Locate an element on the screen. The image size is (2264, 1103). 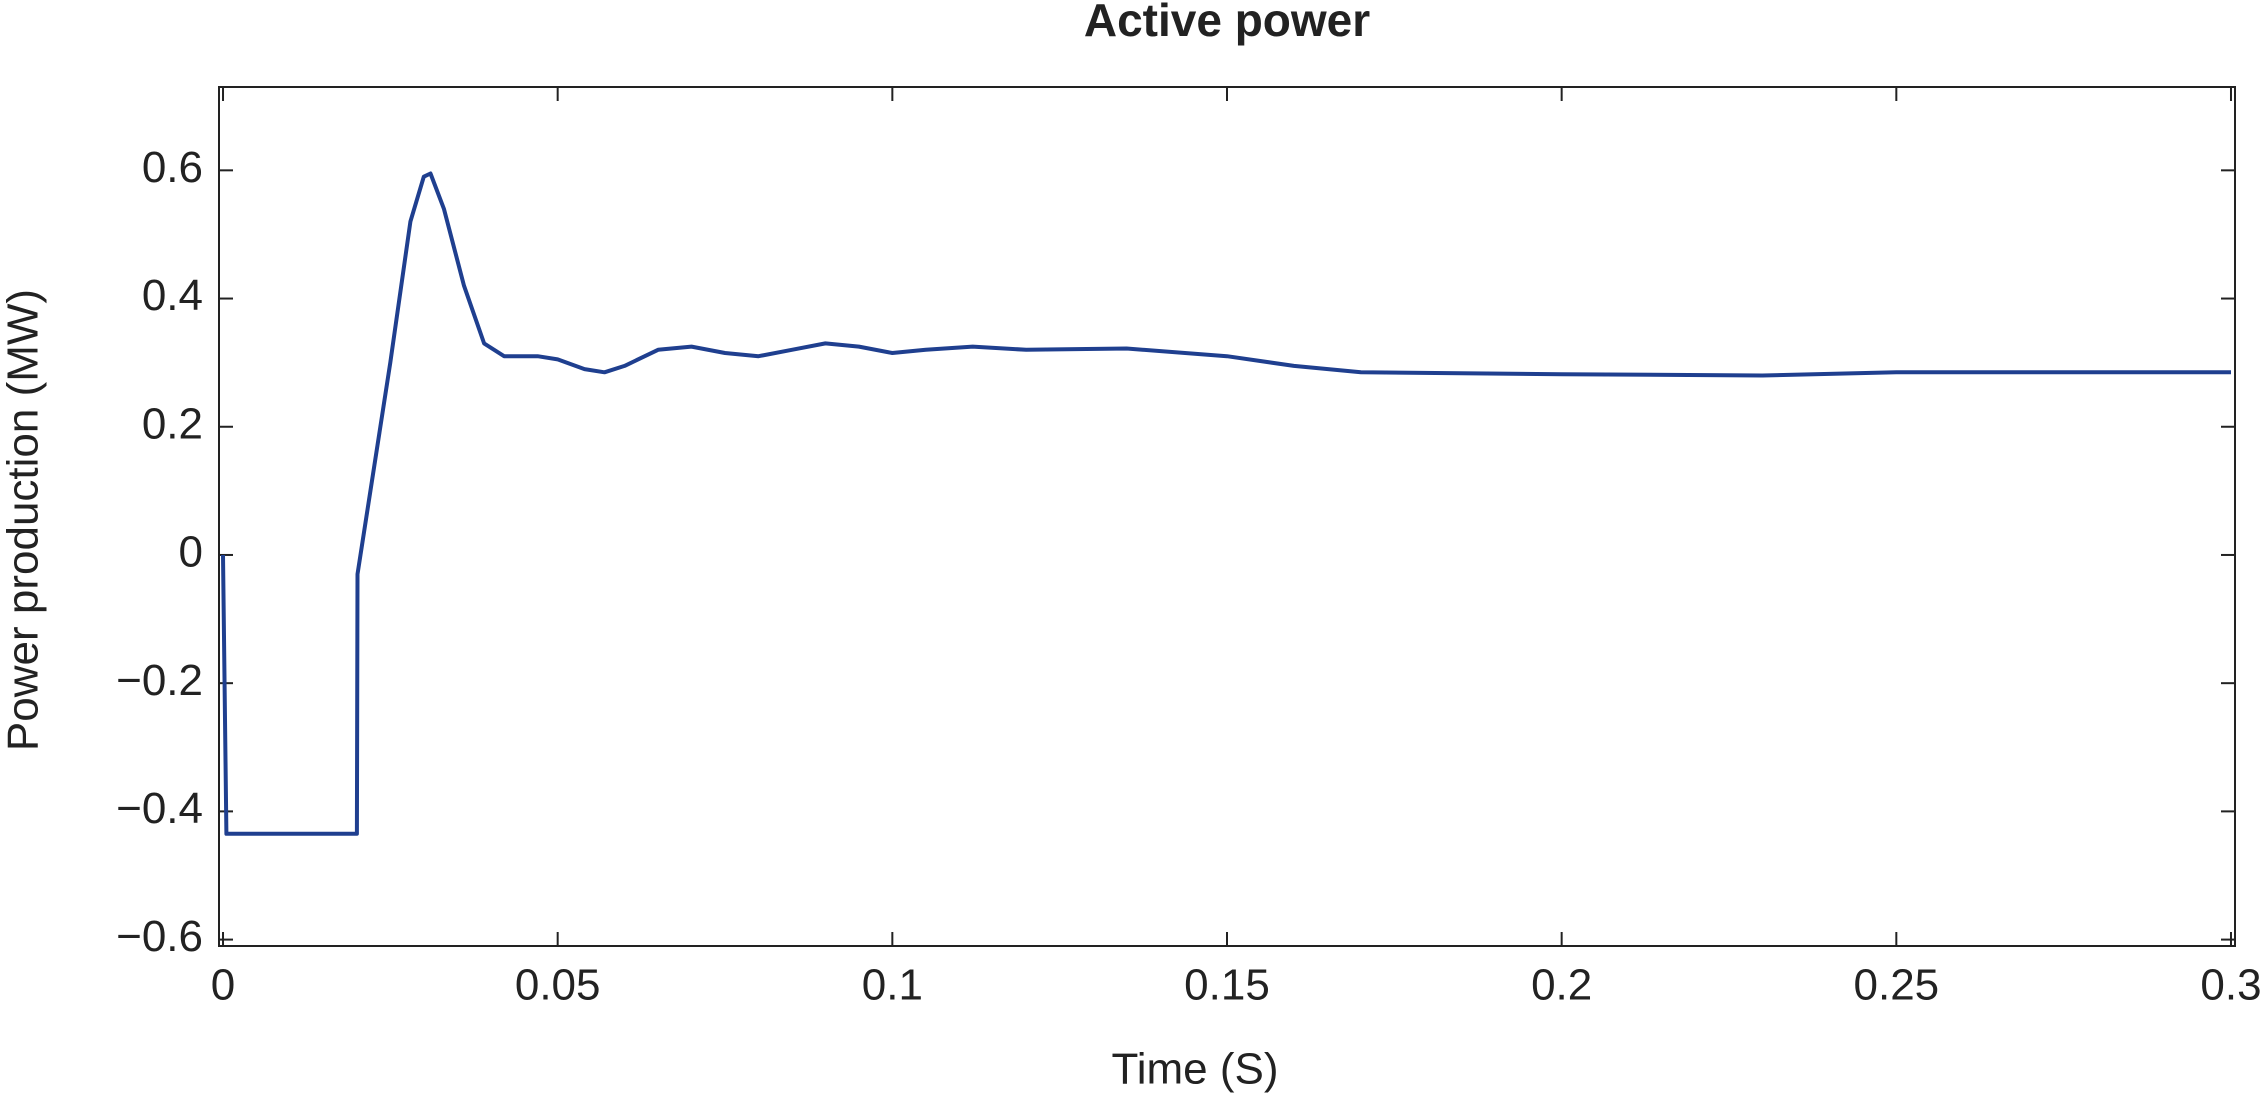
x-tick-label: 0.2 is located at coordinates (1561, 985).